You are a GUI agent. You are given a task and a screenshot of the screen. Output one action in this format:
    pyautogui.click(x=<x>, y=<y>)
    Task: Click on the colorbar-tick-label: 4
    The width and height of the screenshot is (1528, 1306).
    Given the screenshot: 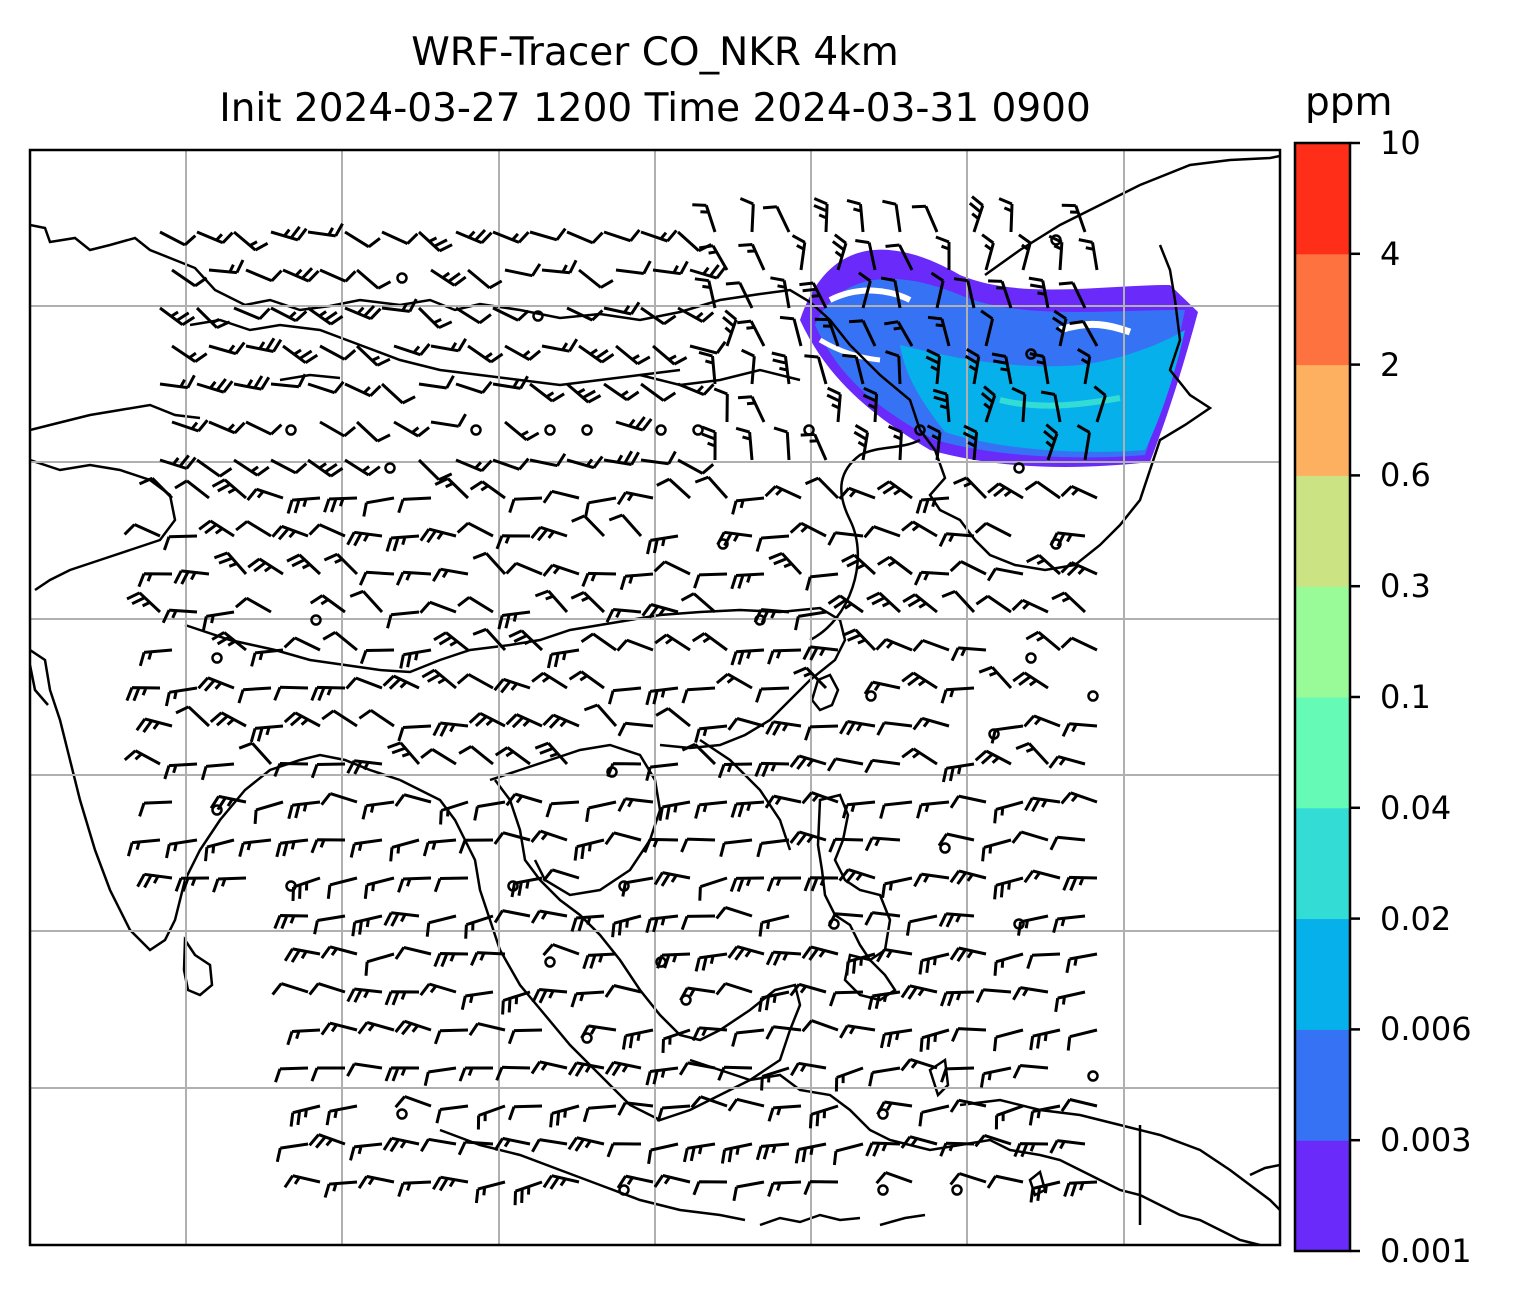 What is the action you would take?
    pyautogui.click(x=1390, y=253)
    